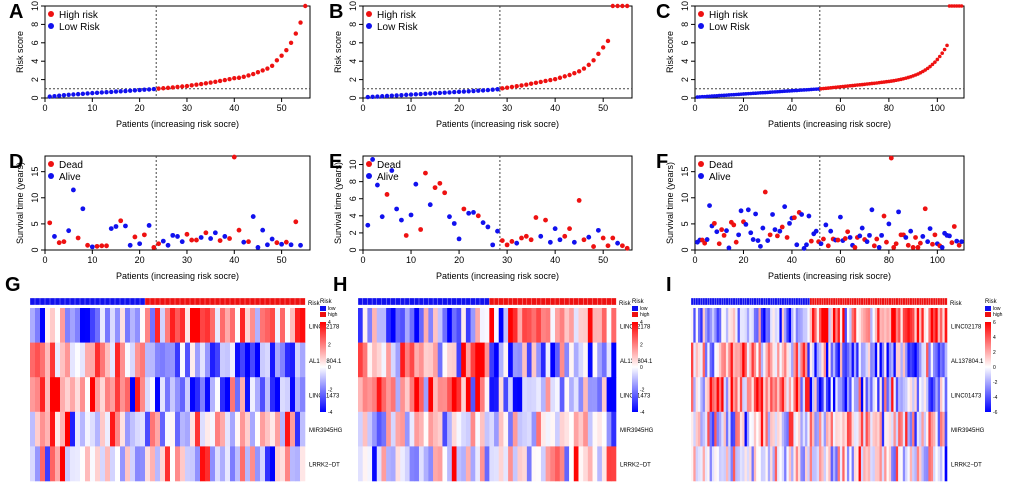 Image resolution: width=1017 pixels, height=485 pixels. What do you see at coordinates (35, 61) in the screenshot?
I see `y-tick-label: 4` at bounding box center [35, 61].